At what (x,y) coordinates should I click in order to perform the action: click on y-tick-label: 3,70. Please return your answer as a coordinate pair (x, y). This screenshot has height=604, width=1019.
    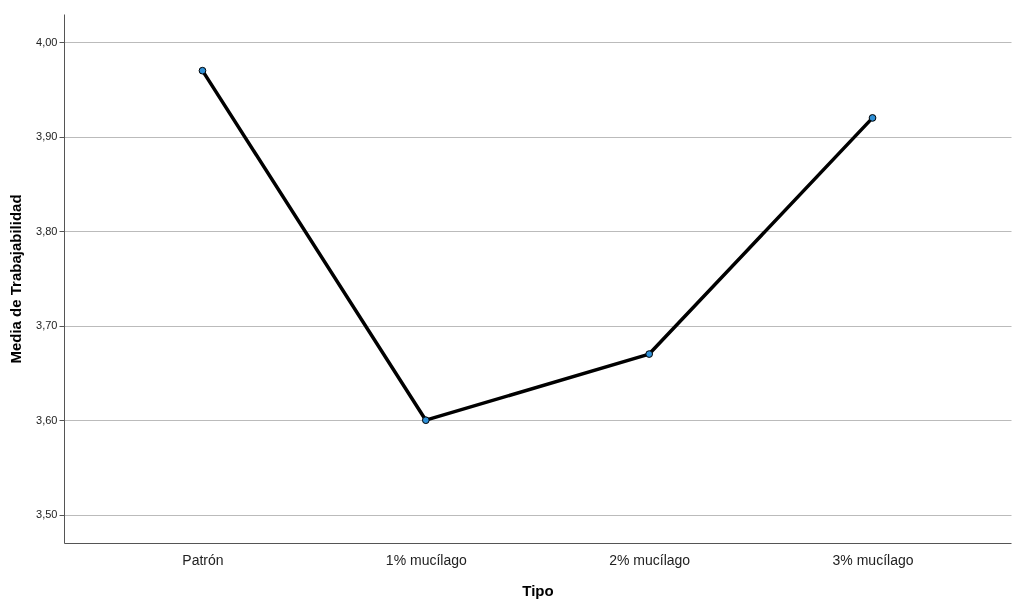
    Looking at the image, I should click on (47, 325).